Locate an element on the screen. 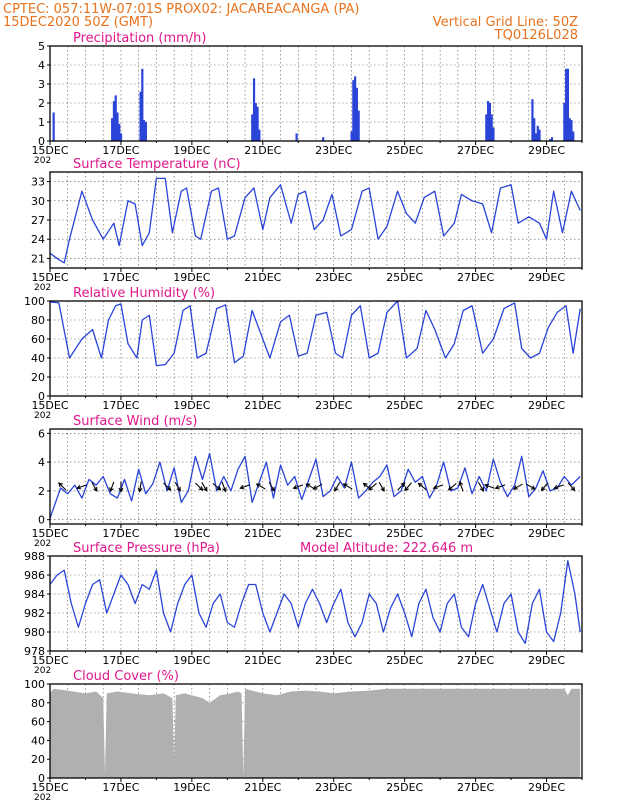 This screenshot has height=800, width=618. y-tick-label: 984 is located at coordinates (34, 594).